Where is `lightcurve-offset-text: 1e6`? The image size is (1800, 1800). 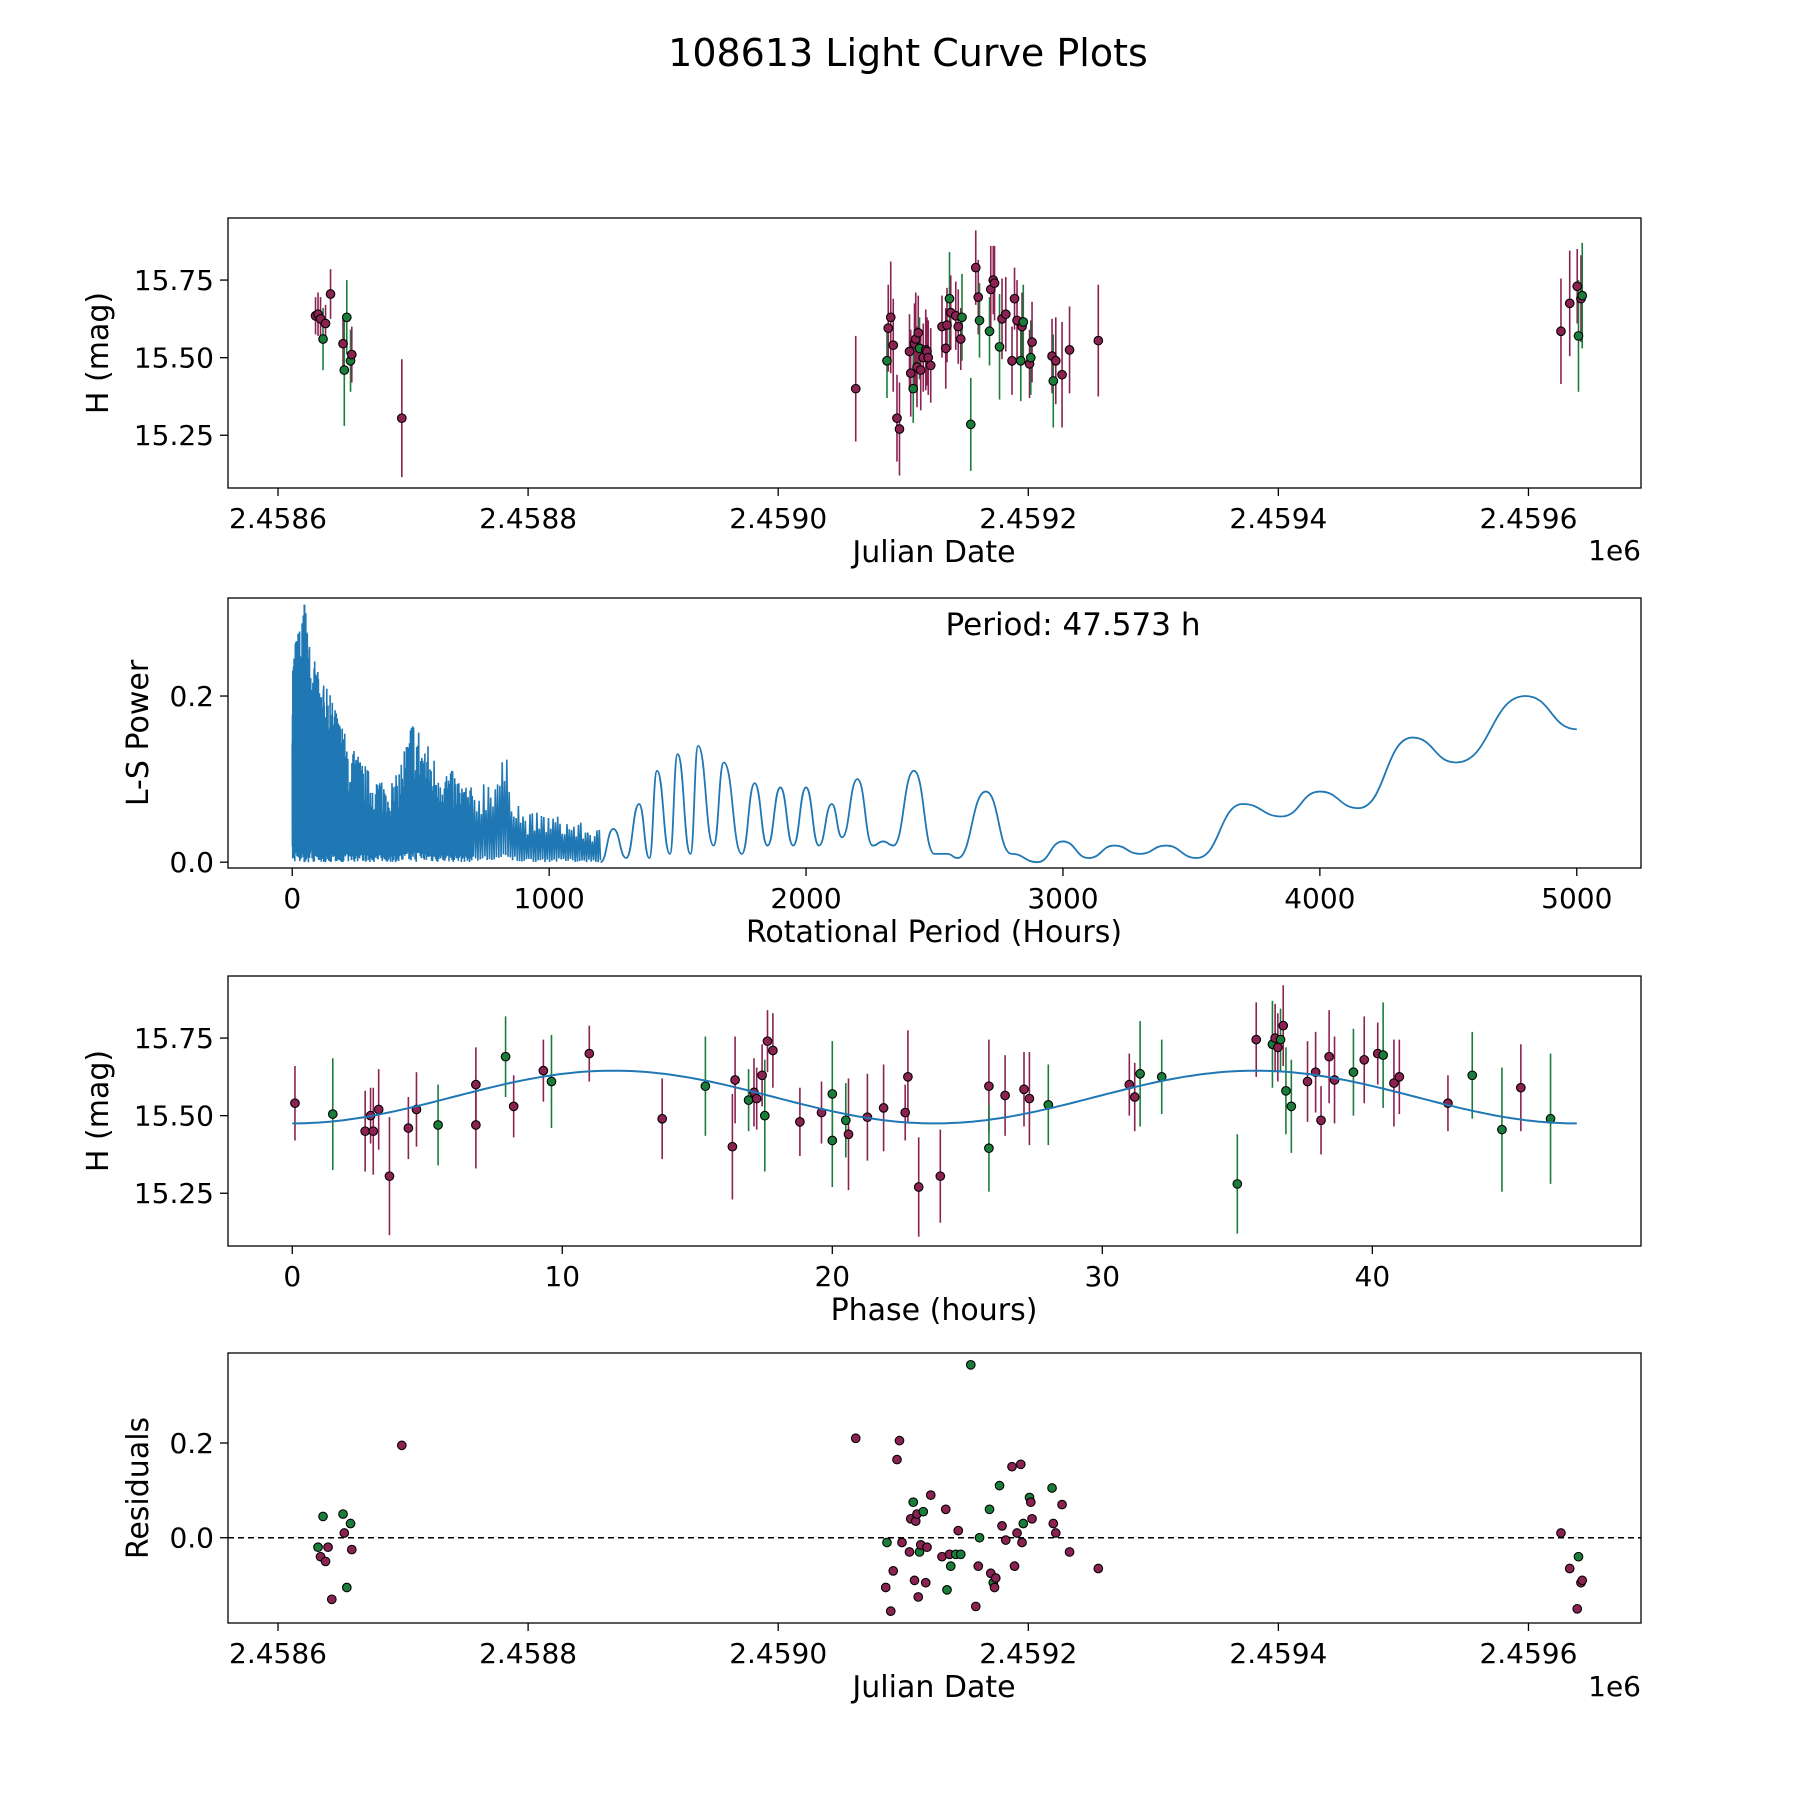
lightcurve-offset-text: 1e6 is located at coordinates (1614, 550).